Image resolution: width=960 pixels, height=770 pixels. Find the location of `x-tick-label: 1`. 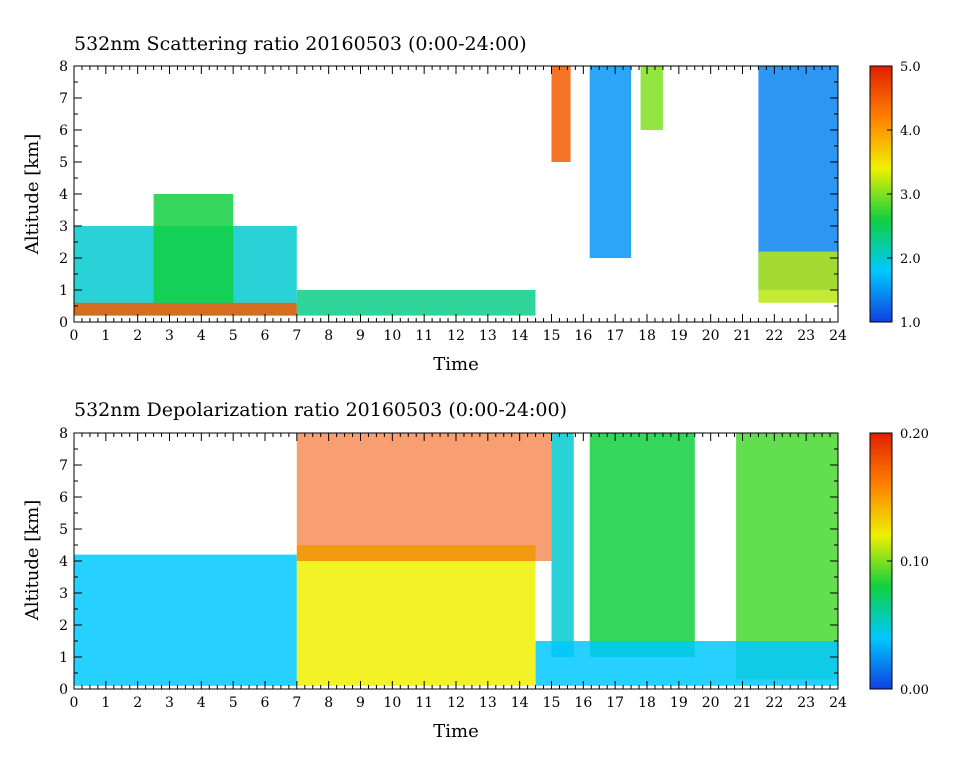

x-tick-label: 1 is located at coordinates (105, 703).